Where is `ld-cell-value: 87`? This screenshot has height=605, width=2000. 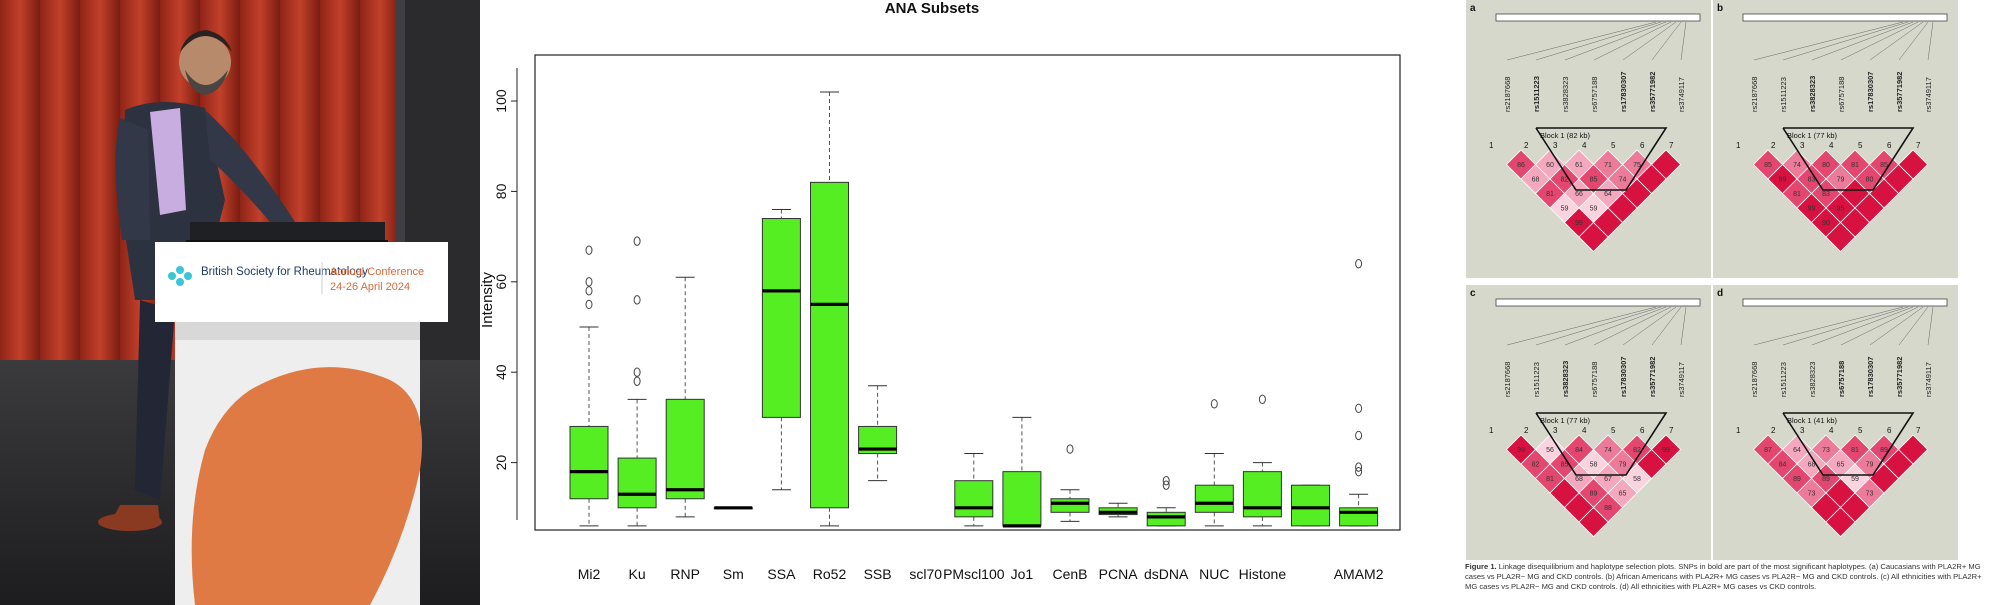
ld-cell-value: 87 is located at coordinates (1768, 450).